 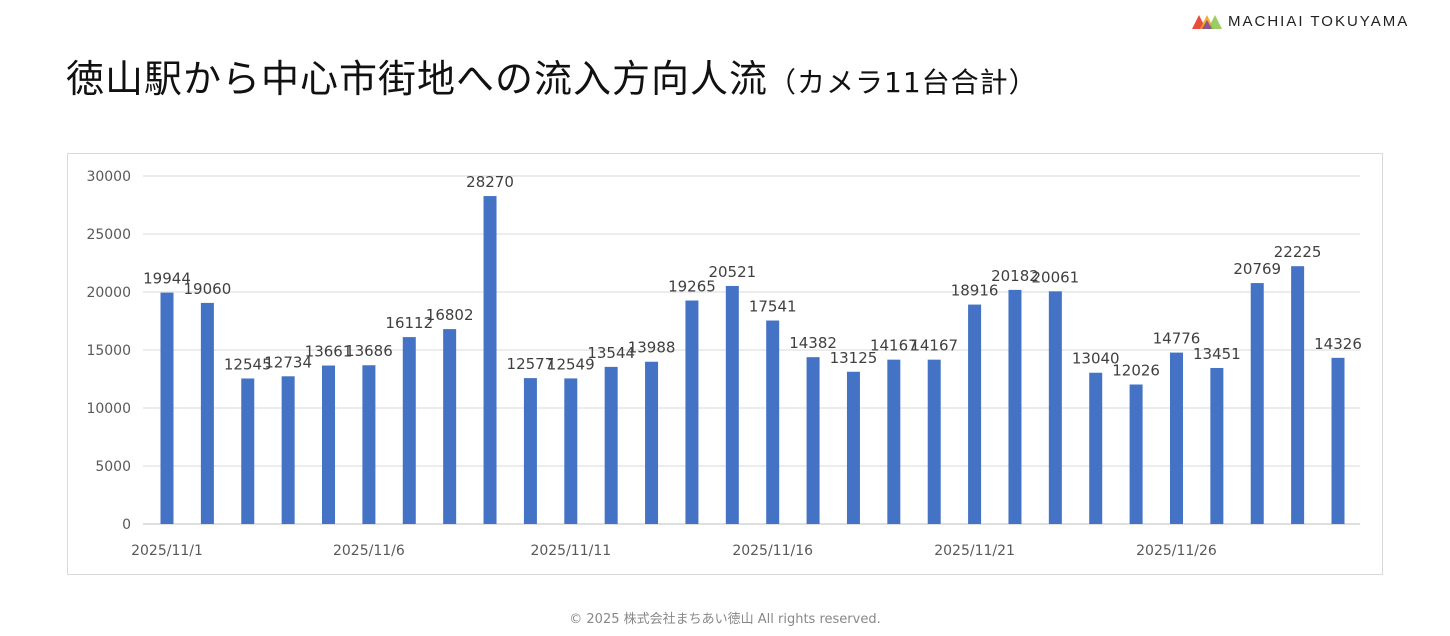 What do you see at coordinates (1177, 339) in the screenshot?
I see `data-label: 14776` at bounding box center [1177, 339].